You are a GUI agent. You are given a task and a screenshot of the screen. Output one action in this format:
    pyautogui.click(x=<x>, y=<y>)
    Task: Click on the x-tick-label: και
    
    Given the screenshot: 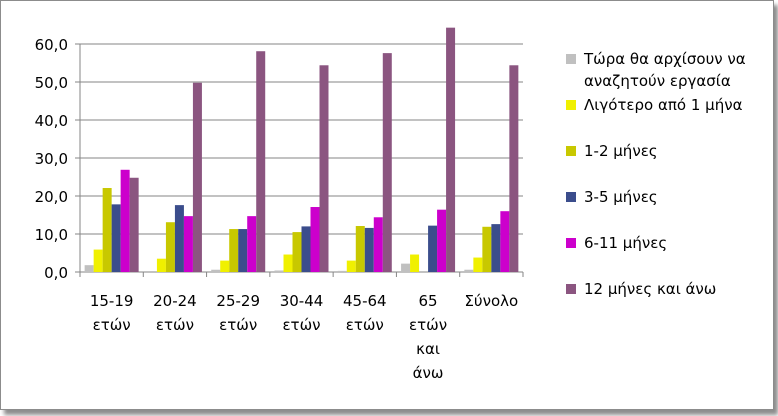 What is the action you would take?
    pyautogui.click(x=428, y=349)
    